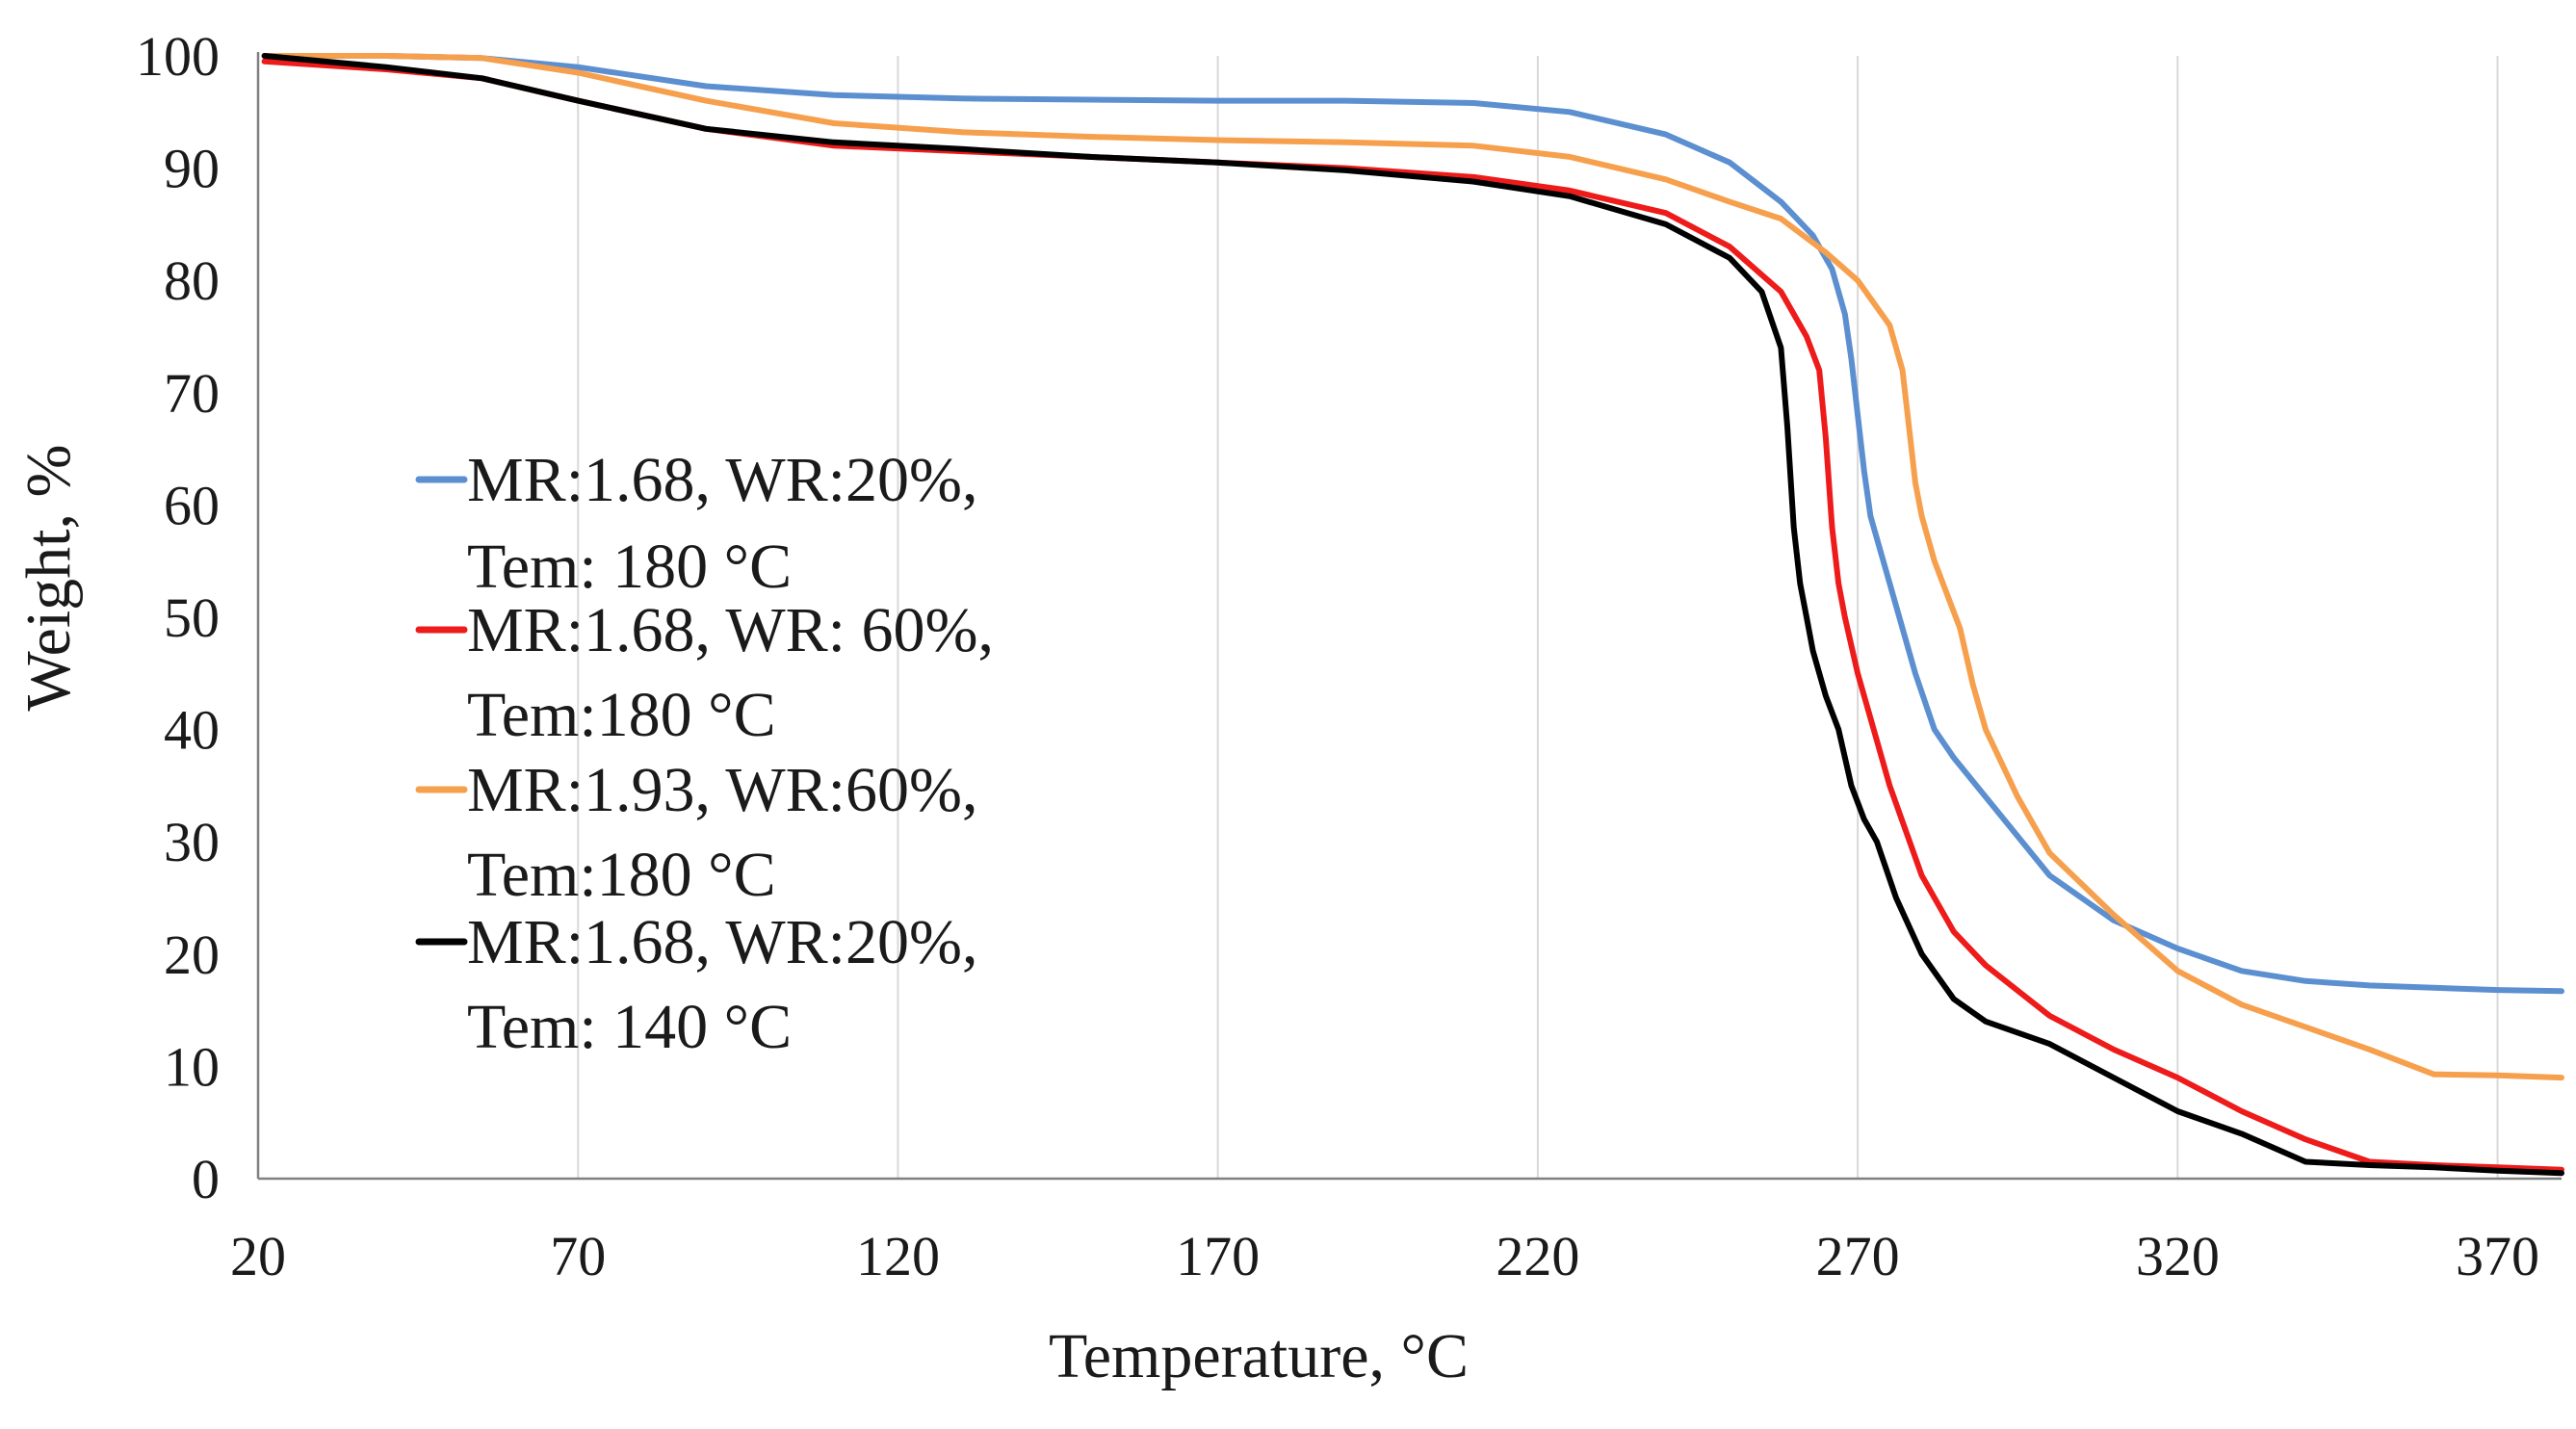 Image resolution: width=2576 pixels, height=1429 pixels. I want to click on legend-entry-1: MR:1.68, WR:20%, Tem: 180 °C, so click(696, 524).